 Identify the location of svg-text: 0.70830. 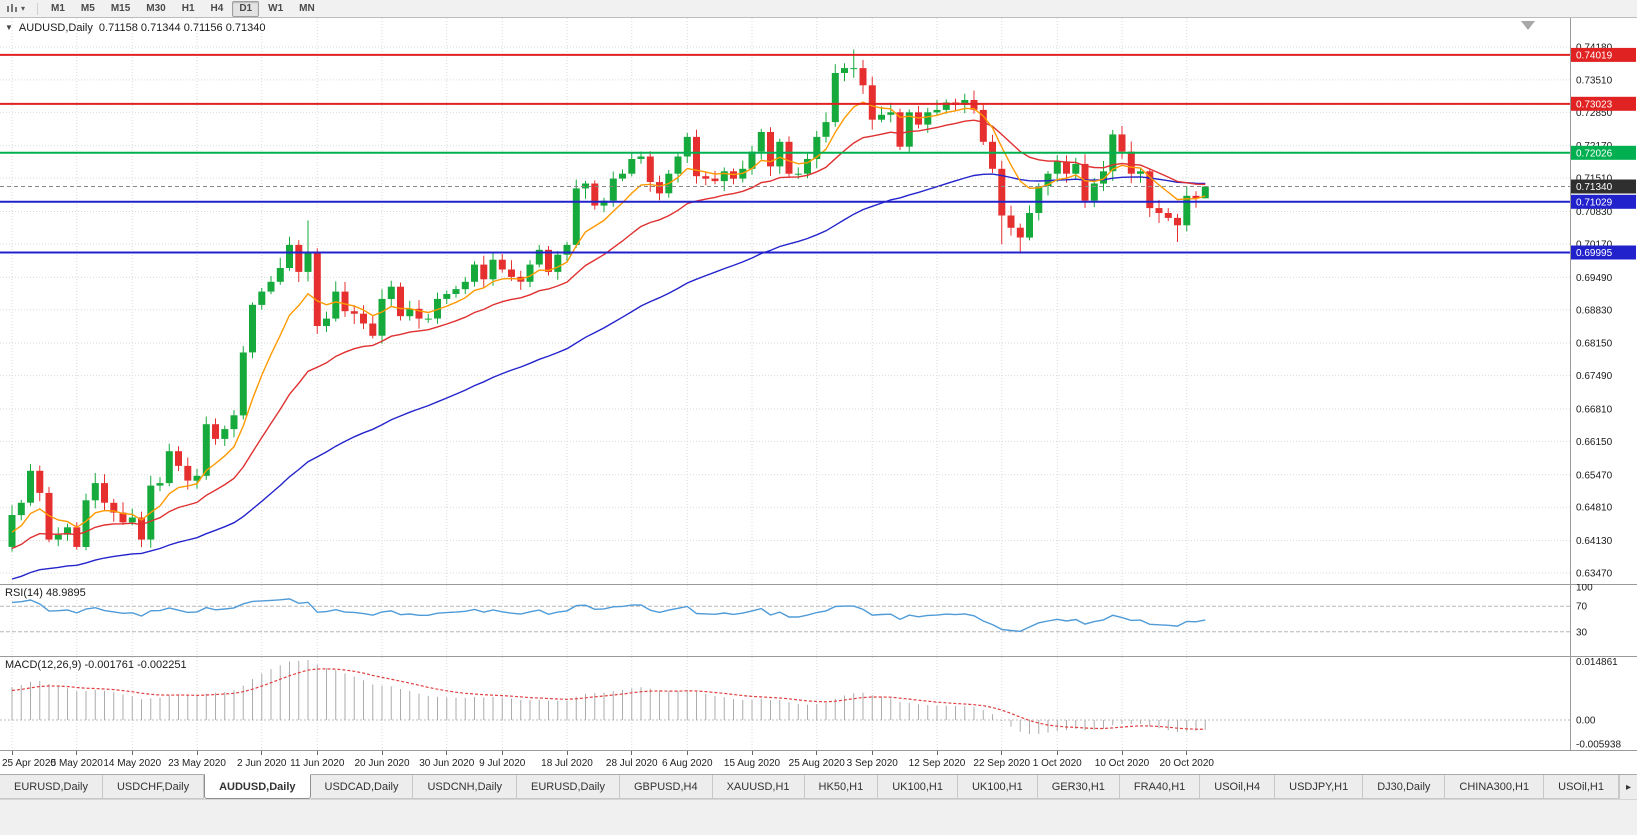
(1594, 212).